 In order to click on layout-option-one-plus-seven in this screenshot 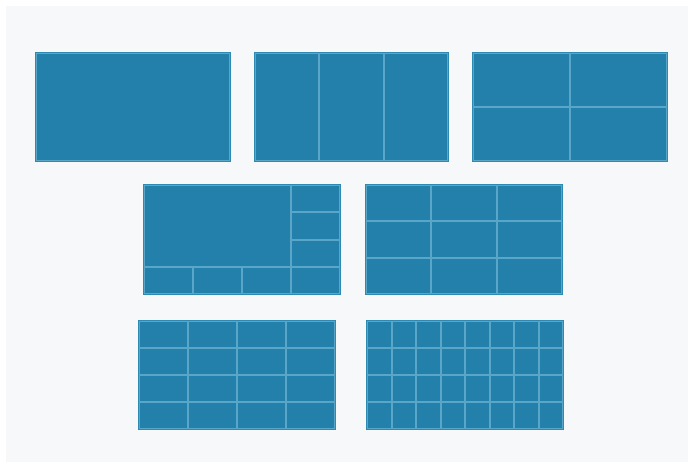, I will do `click(242, 239)`.